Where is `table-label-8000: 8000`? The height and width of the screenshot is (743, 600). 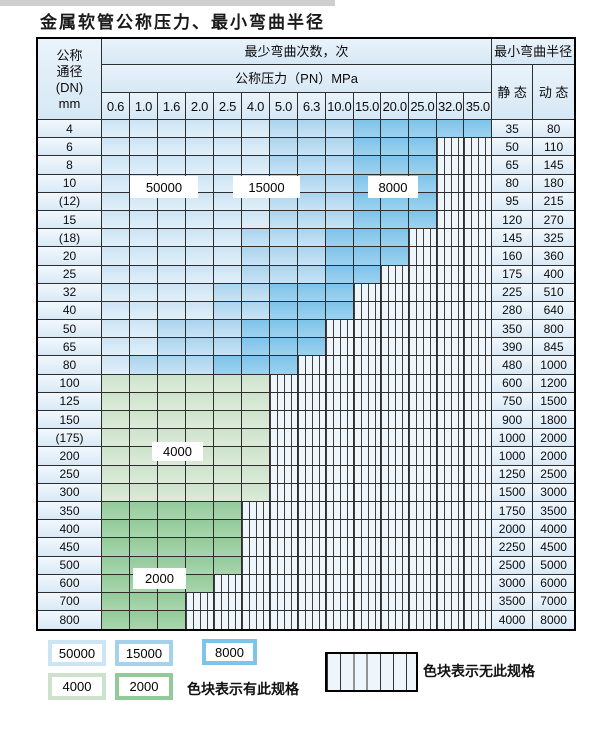
table-label-8000: 8000 is located at coordinates (393, 187).